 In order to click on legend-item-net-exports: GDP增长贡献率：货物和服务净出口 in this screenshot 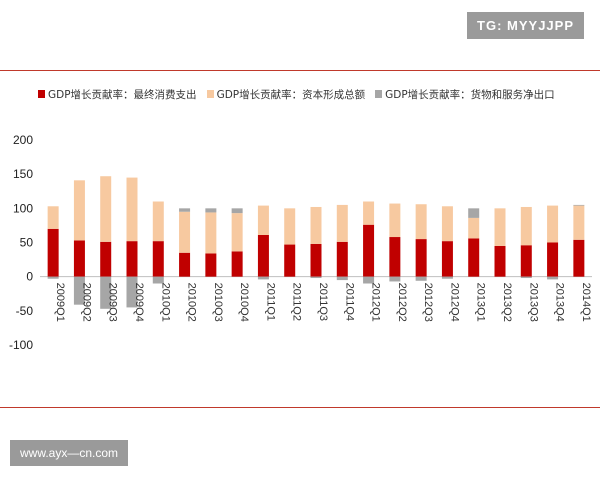, I will do `click(465, 94)`.